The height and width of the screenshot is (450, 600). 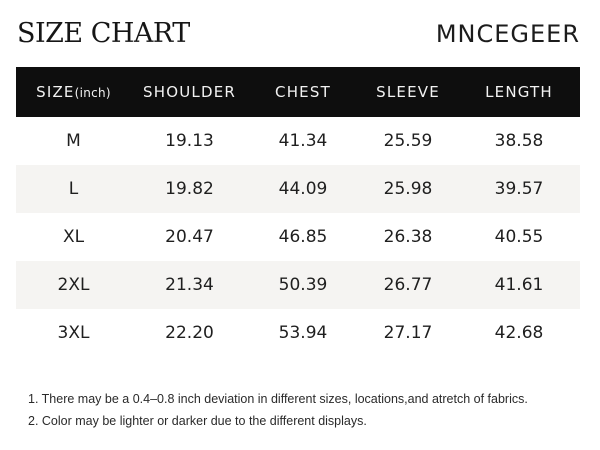 What do you see at coordinates (519, 285) in the screenshot?
I see `cell-length: 41.61` at bounding box center [519, 285].